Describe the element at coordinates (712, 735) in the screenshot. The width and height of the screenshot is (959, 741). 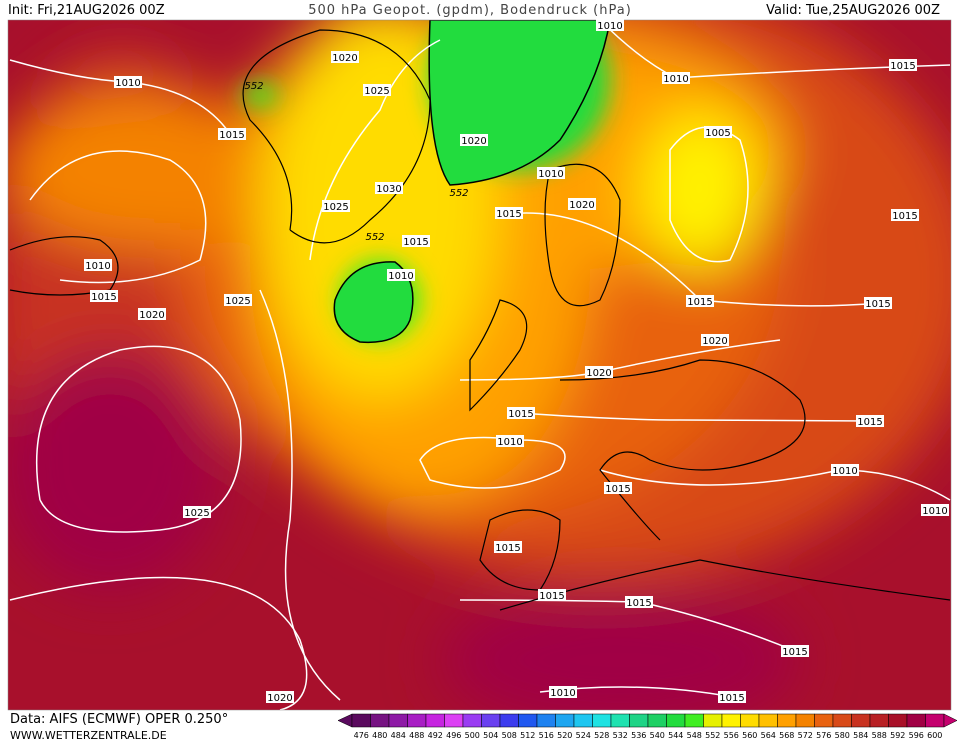
I see `colorbar-label: 552` at that location.